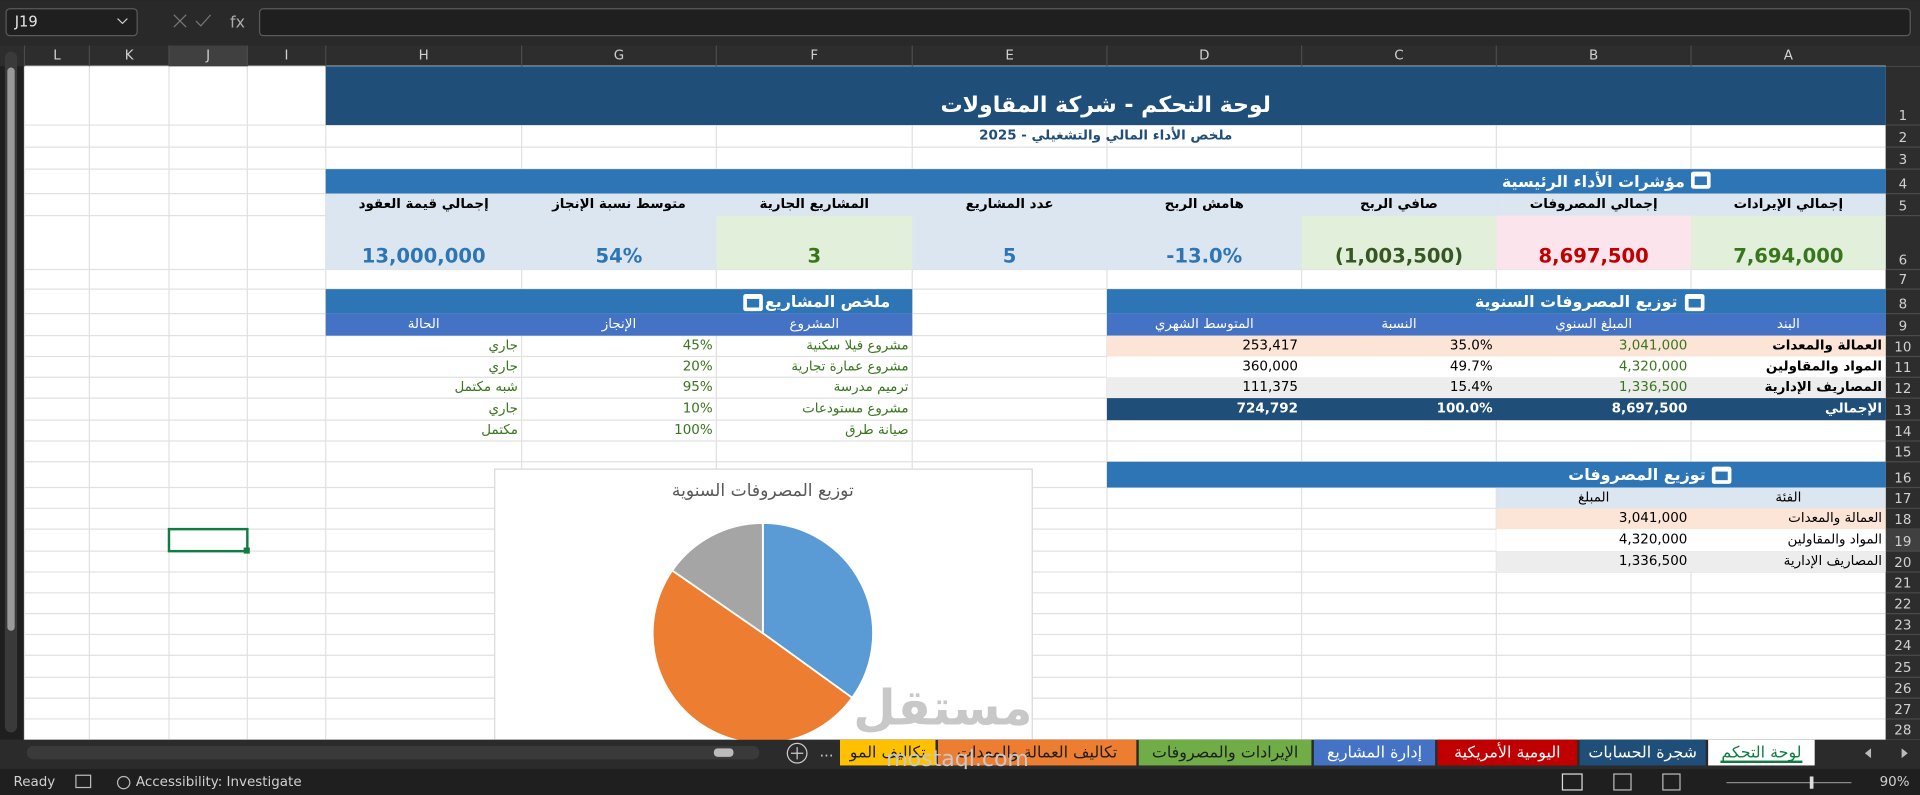 The width and height of the screenshot is (1920, 795). What do you see at coordinates (1902, 584) in the screenshot?
I see `row-number: 21` at bounding box center [1902, 584].